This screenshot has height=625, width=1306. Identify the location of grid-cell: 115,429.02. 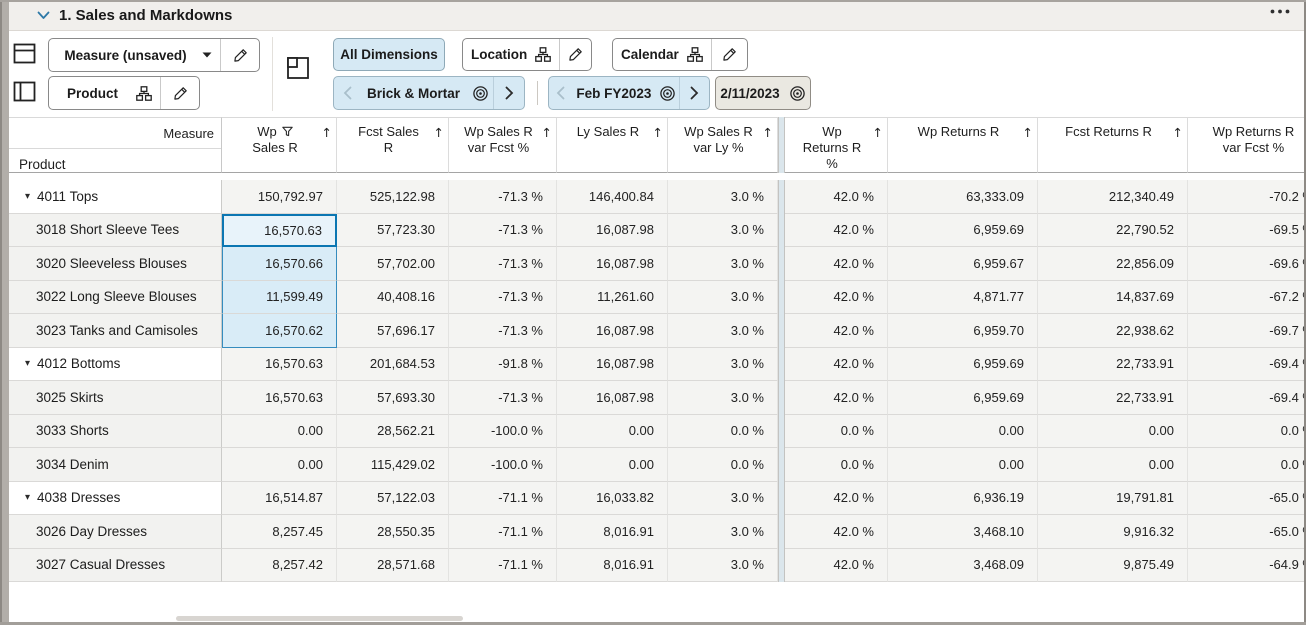
(393, 465).